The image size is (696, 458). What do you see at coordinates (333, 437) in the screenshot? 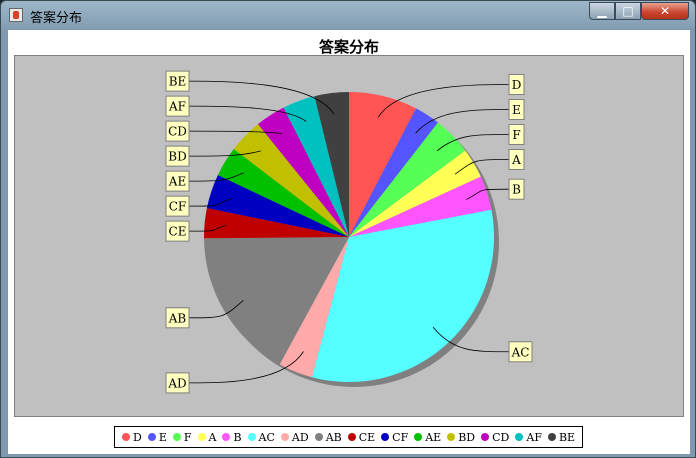
I see `legend-label: AB` at bounding box center [333, 437].